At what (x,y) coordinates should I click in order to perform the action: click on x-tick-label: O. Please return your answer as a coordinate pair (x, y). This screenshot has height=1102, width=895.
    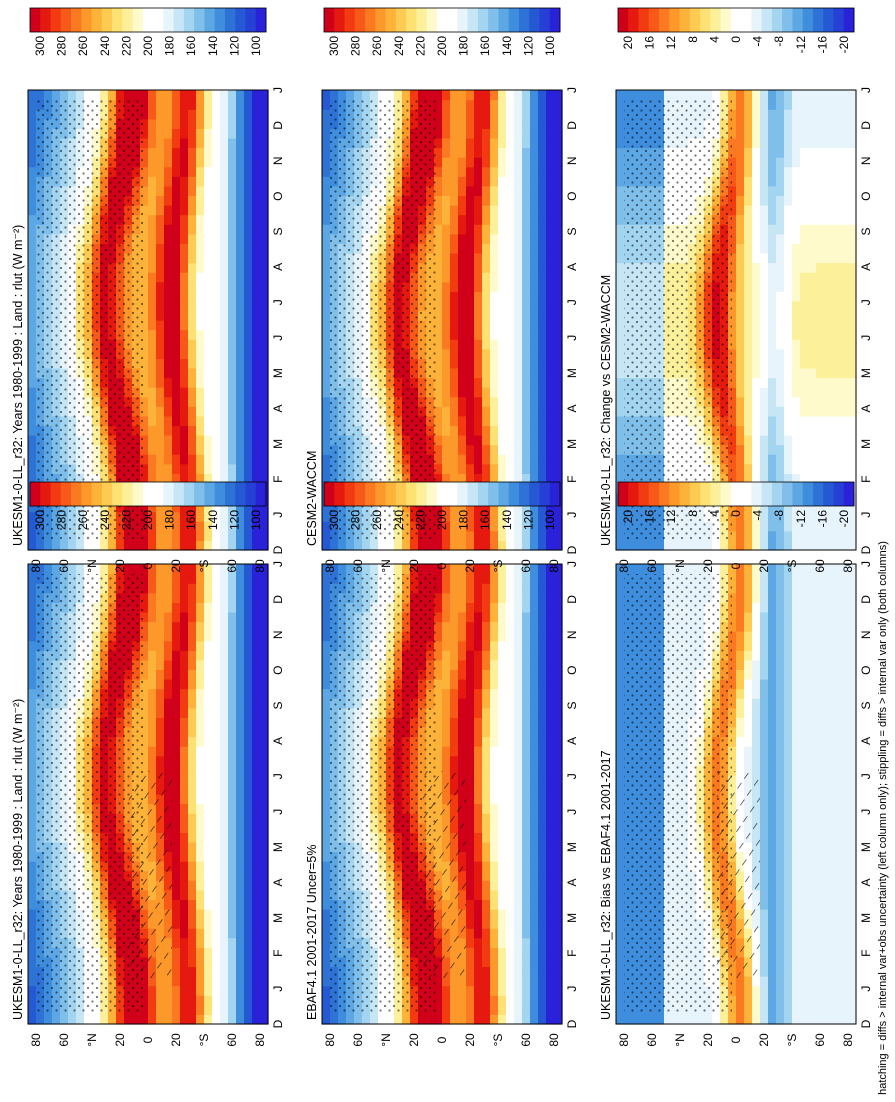
    Looking at the image, I should click on (278, 669).